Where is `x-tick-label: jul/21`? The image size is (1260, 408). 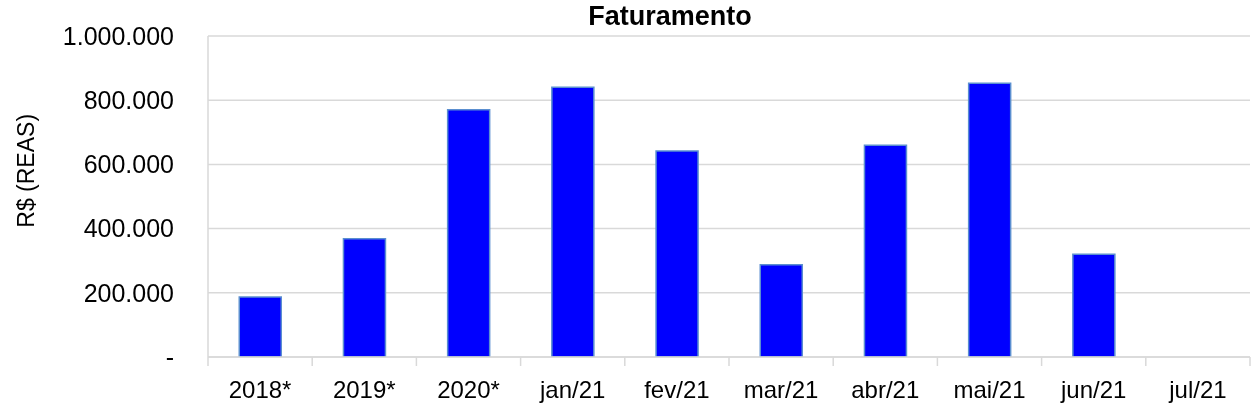
x-tick-label: jul/21 is located at coordinates (1197, 390).